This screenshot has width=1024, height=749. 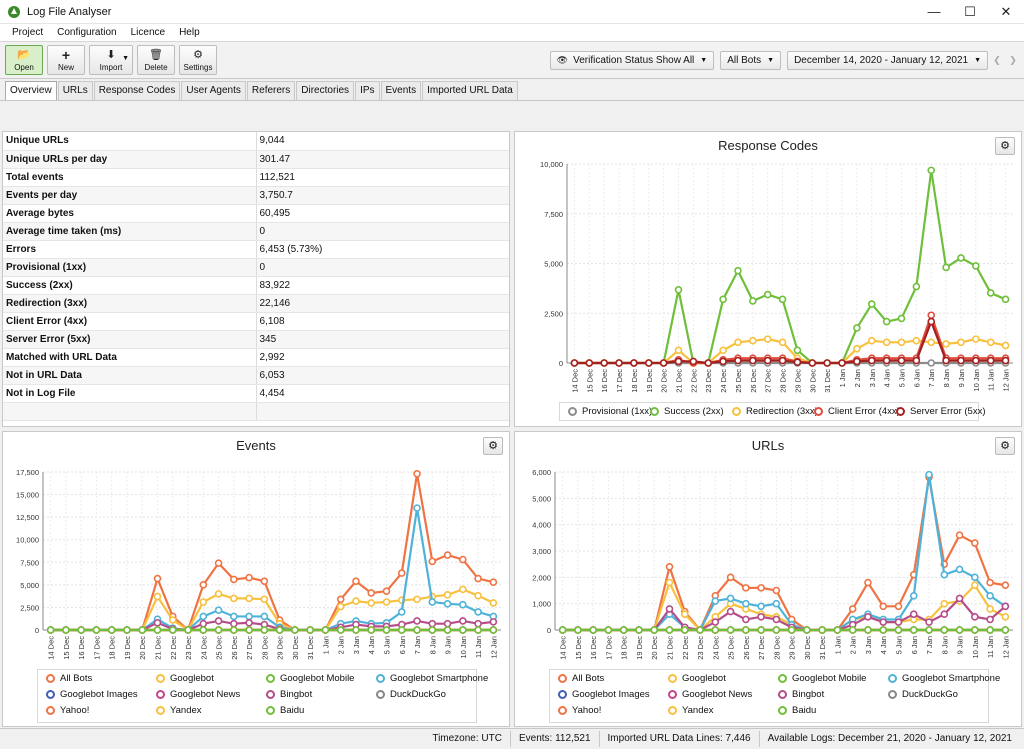 I want to click on stats-row: Average time taken (ms) 0, so click(x=256, y=231).